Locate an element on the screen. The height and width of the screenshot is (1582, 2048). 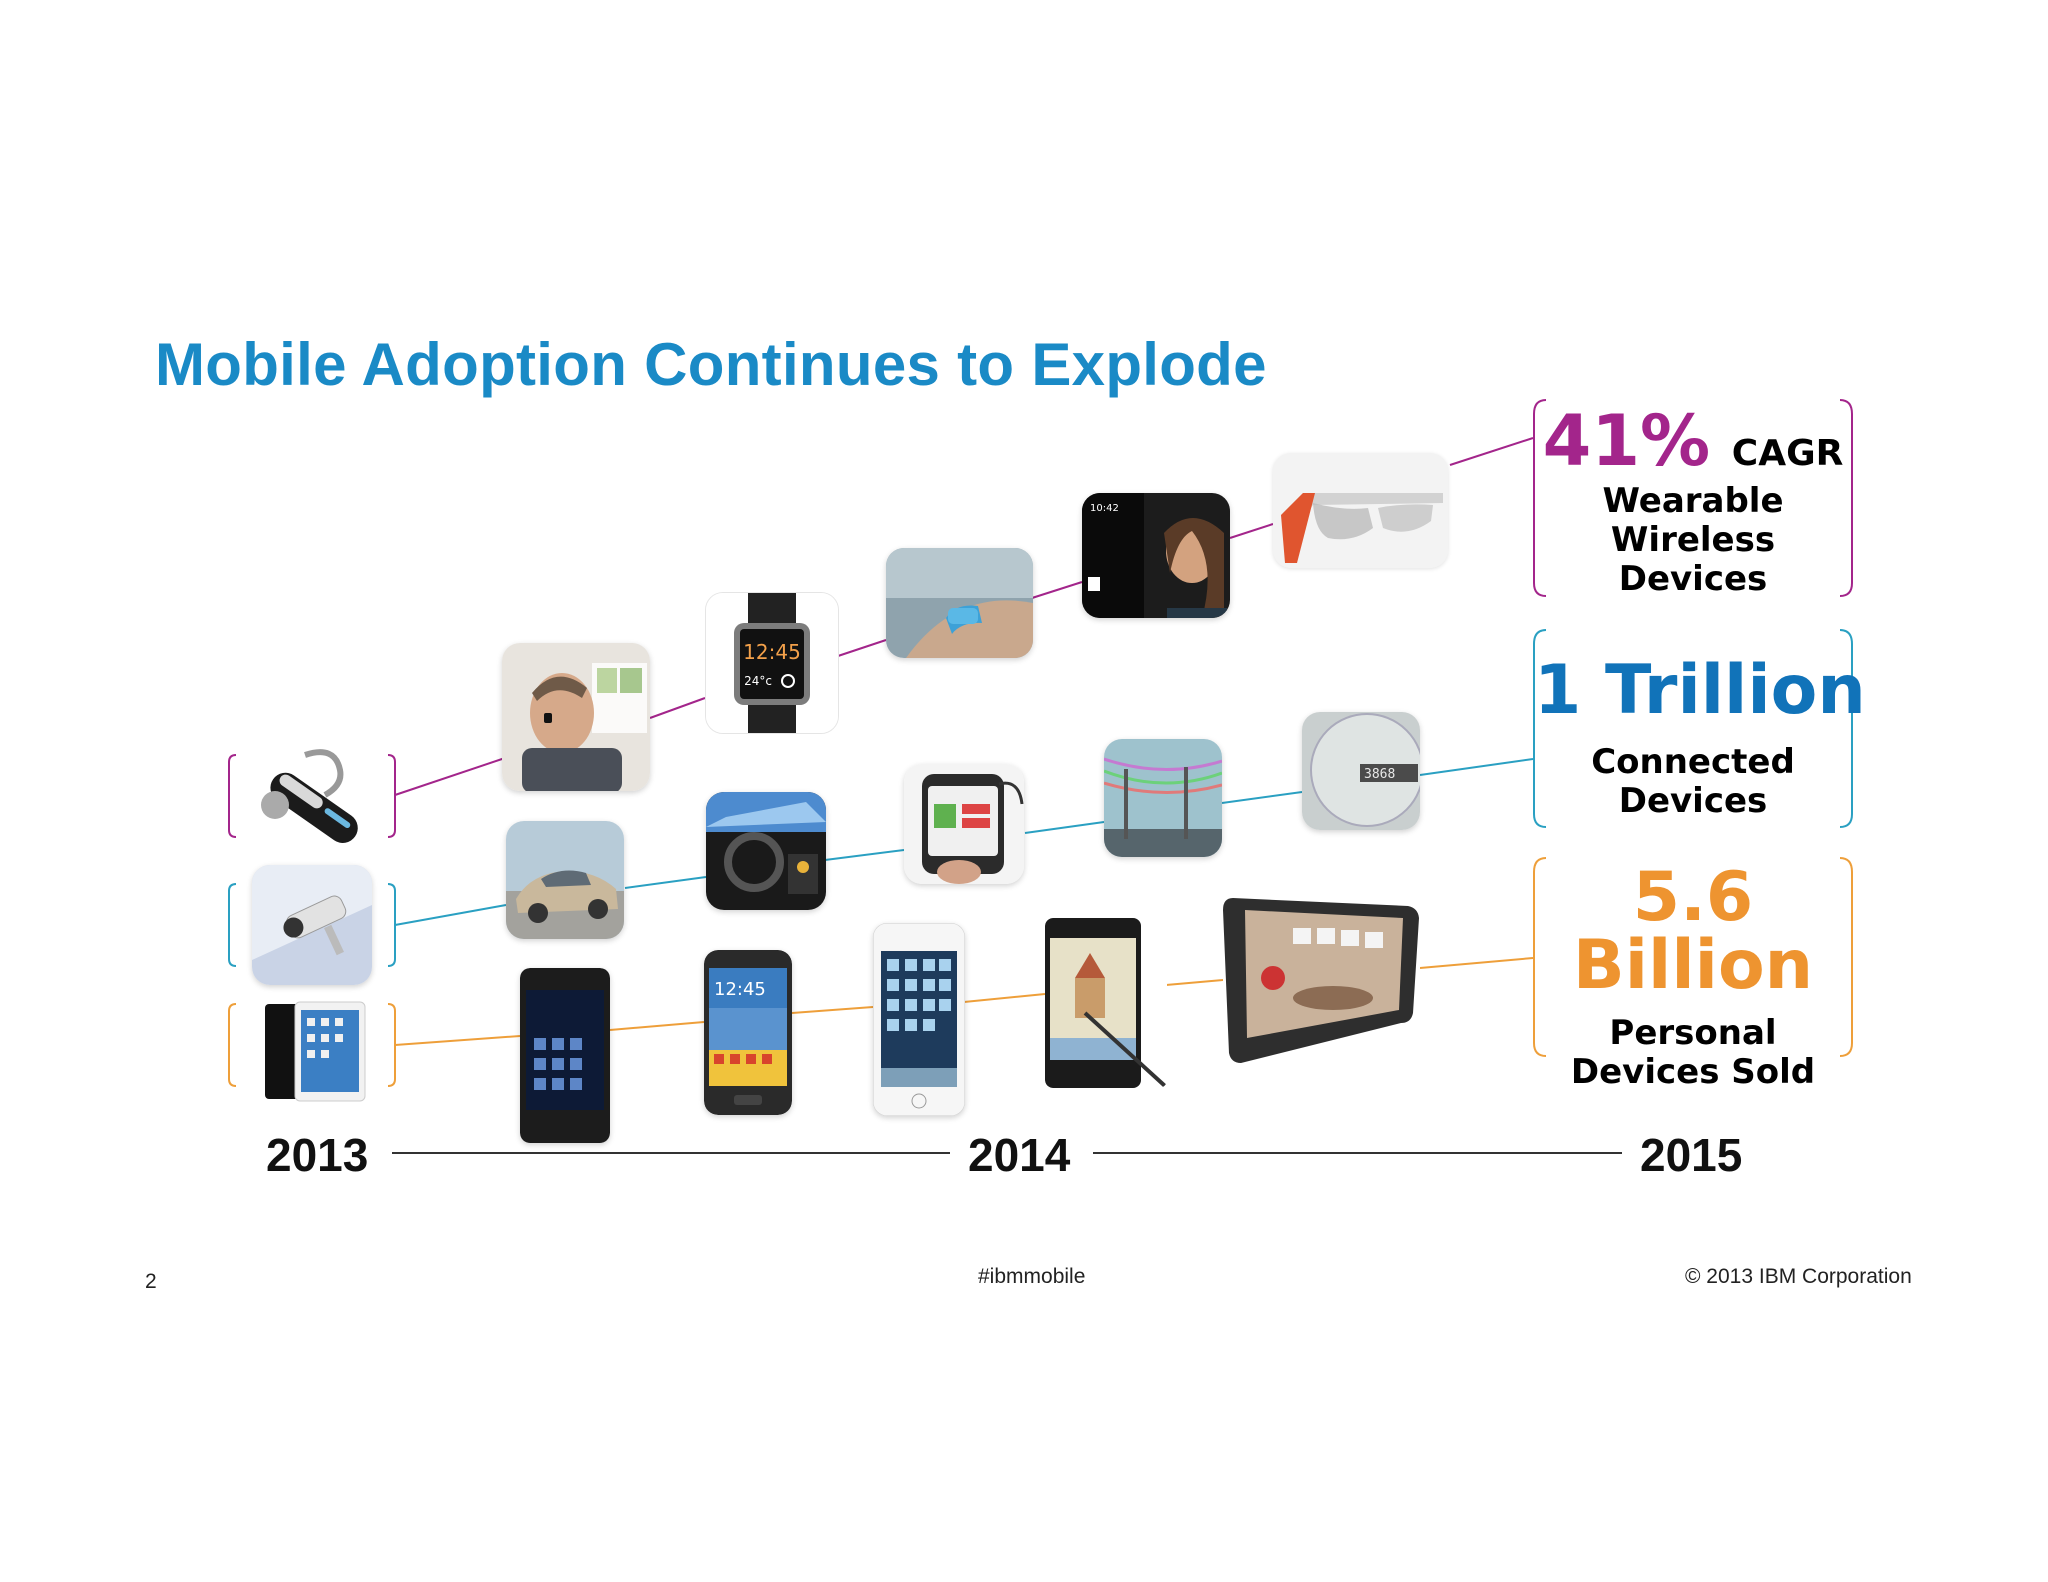
year-2014: 2014 is located at coordinates (1019, 1155).